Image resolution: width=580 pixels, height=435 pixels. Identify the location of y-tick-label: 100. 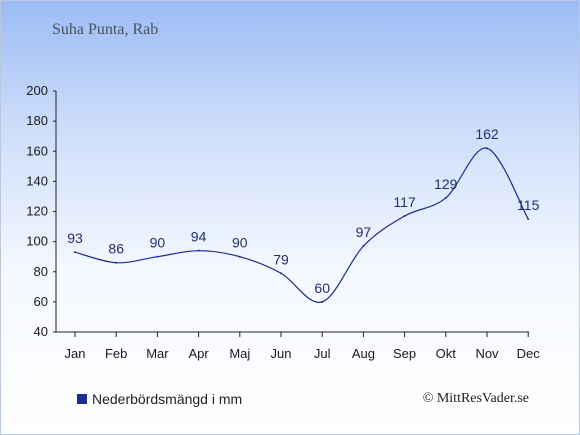
(37, 241).